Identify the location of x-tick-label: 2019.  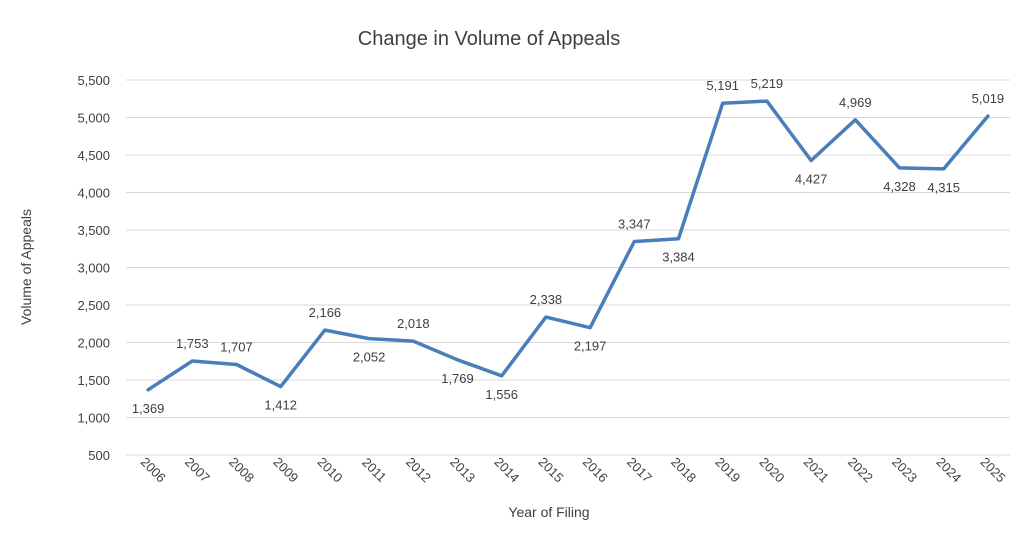
(727, 469).